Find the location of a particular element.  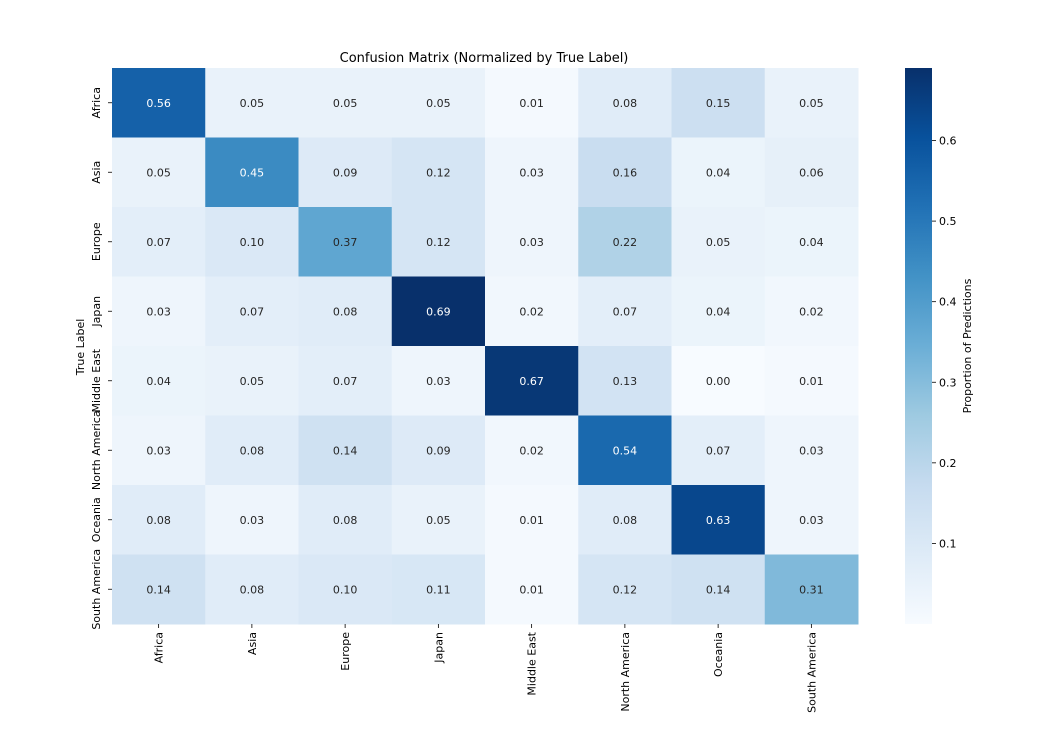

cell-value-label: 0.31 is located at coordinates (811, 589).